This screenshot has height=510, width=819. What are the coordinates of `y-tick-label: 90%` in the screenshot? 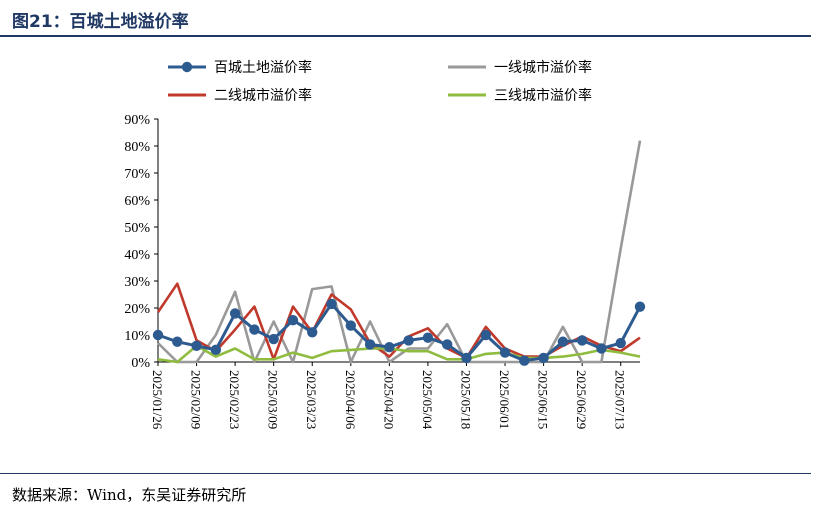 It's located at (137, 120).